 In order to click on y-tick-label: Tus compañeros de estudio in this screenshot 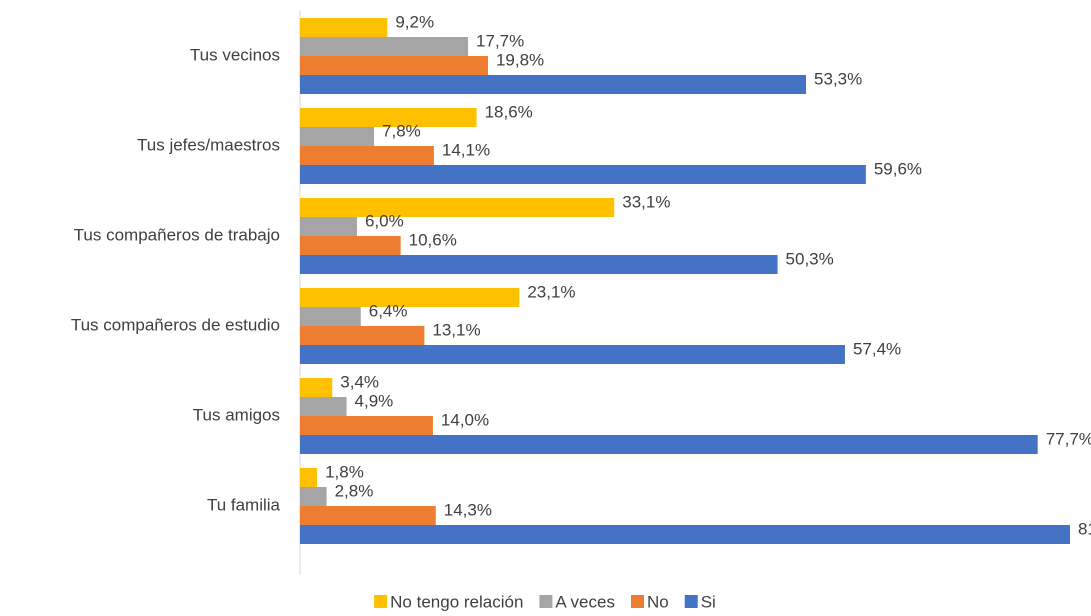, I will do `click(175, 324)`.